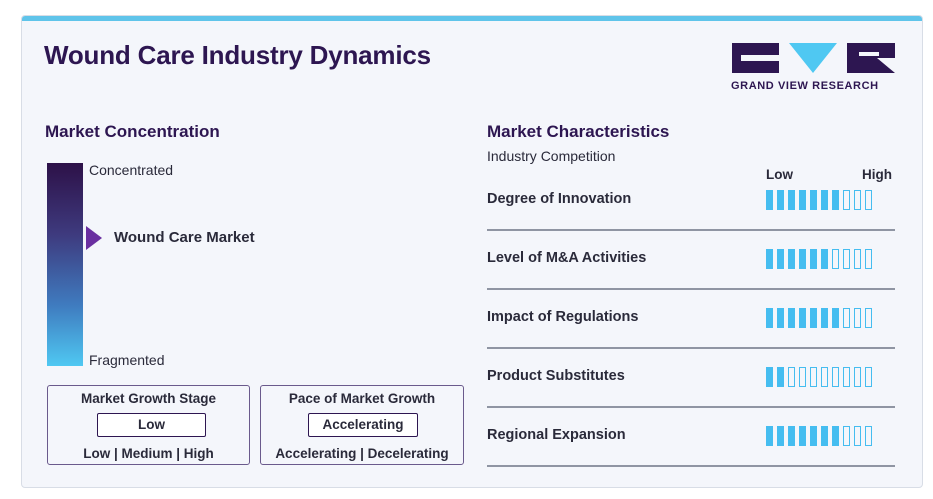 The height and width of the screenshot is (499, 933). What do you see at coordinates (65, 264) in the screenshot?
I see `concentration-gradient-bar` at bounding box center [65, 264].